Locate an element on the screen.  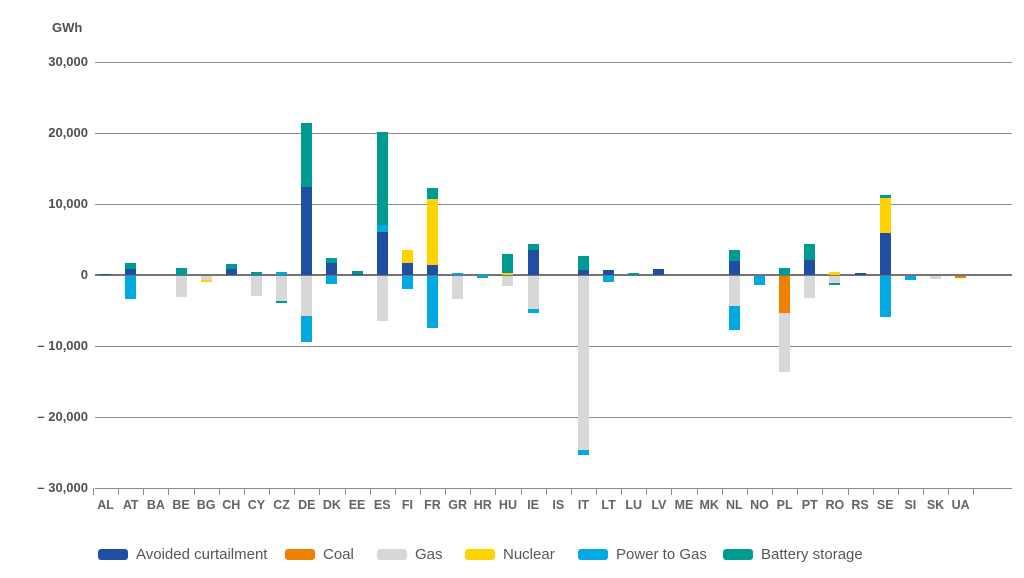
x-label-UA: UA is located at coordinates (960, 505).